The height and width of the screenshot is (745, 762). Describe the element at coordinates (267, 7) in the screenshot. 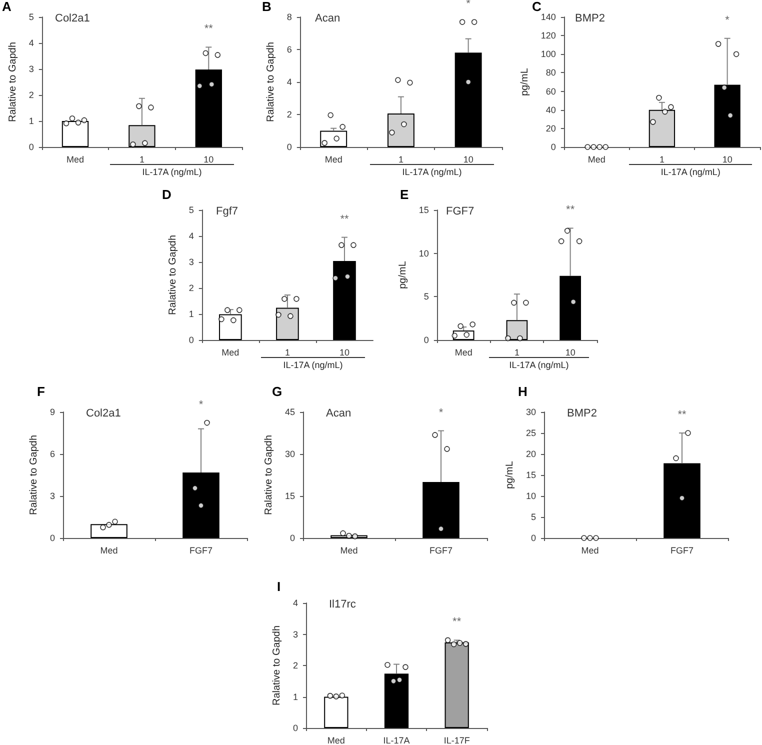

I see `text: B` at that location.